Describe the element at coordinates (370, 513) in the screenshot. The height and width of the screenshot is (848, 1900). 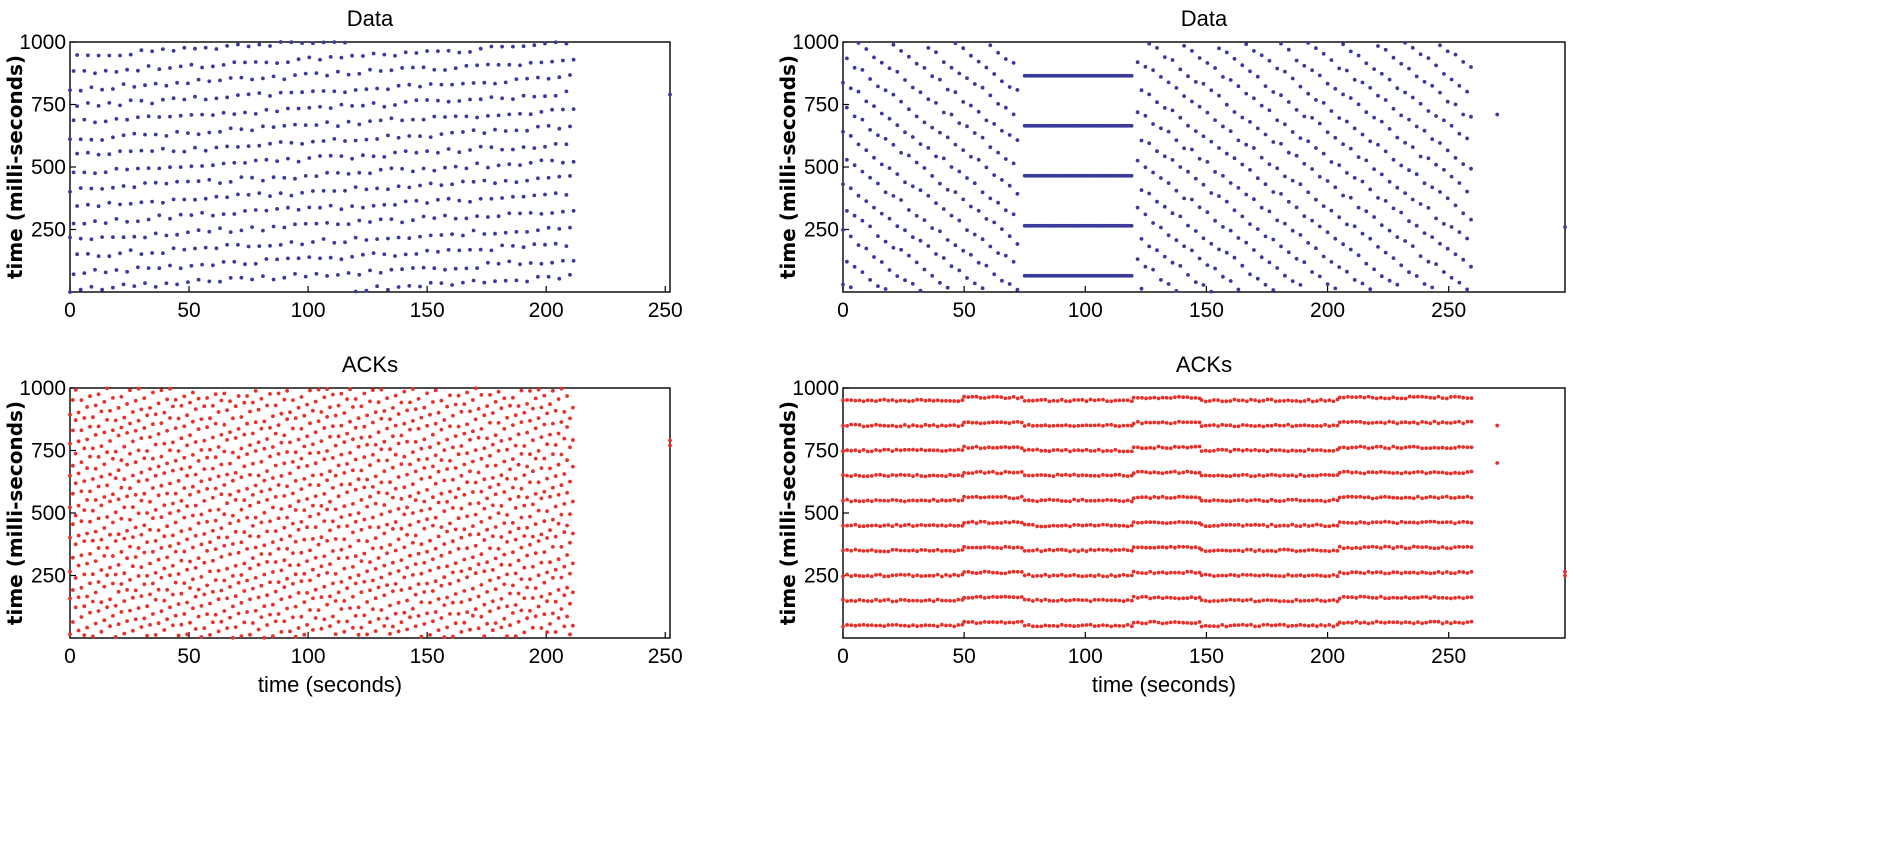
I see `plot-frame` at that location.